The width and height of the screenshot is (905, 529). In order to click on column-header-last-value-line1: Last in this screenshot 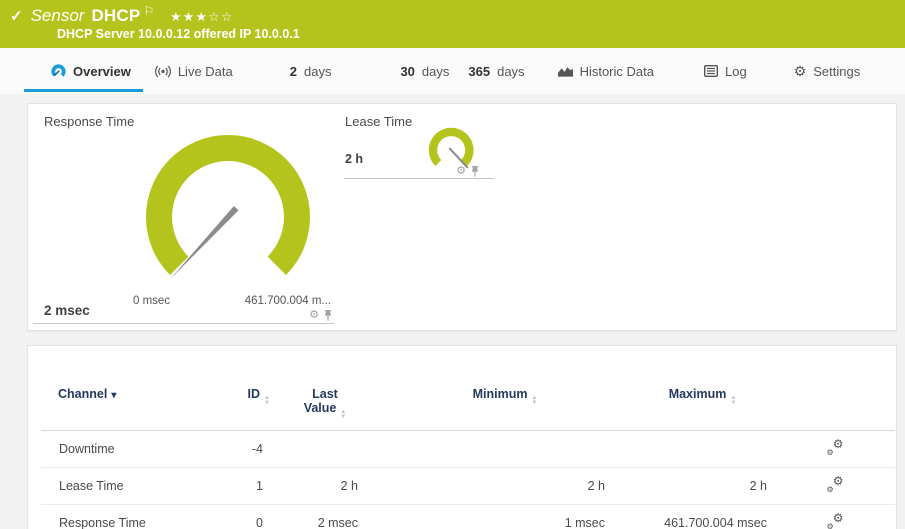, I will do `click(325, 394)`.